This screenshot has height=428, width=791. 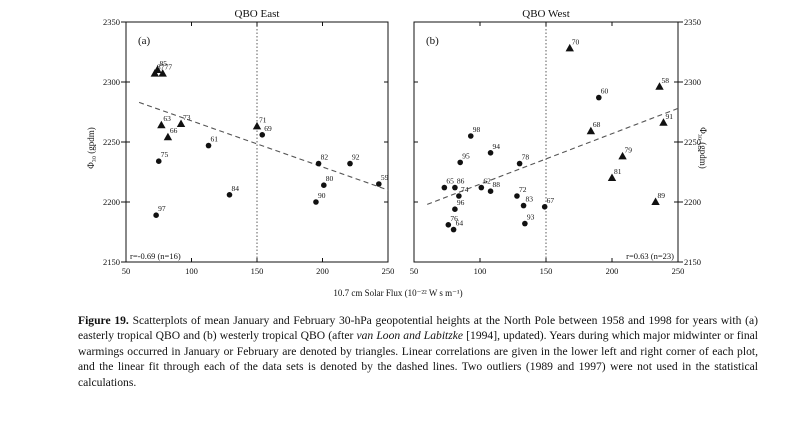 I want to click on point-label: 82, so click(x=325, y=157).